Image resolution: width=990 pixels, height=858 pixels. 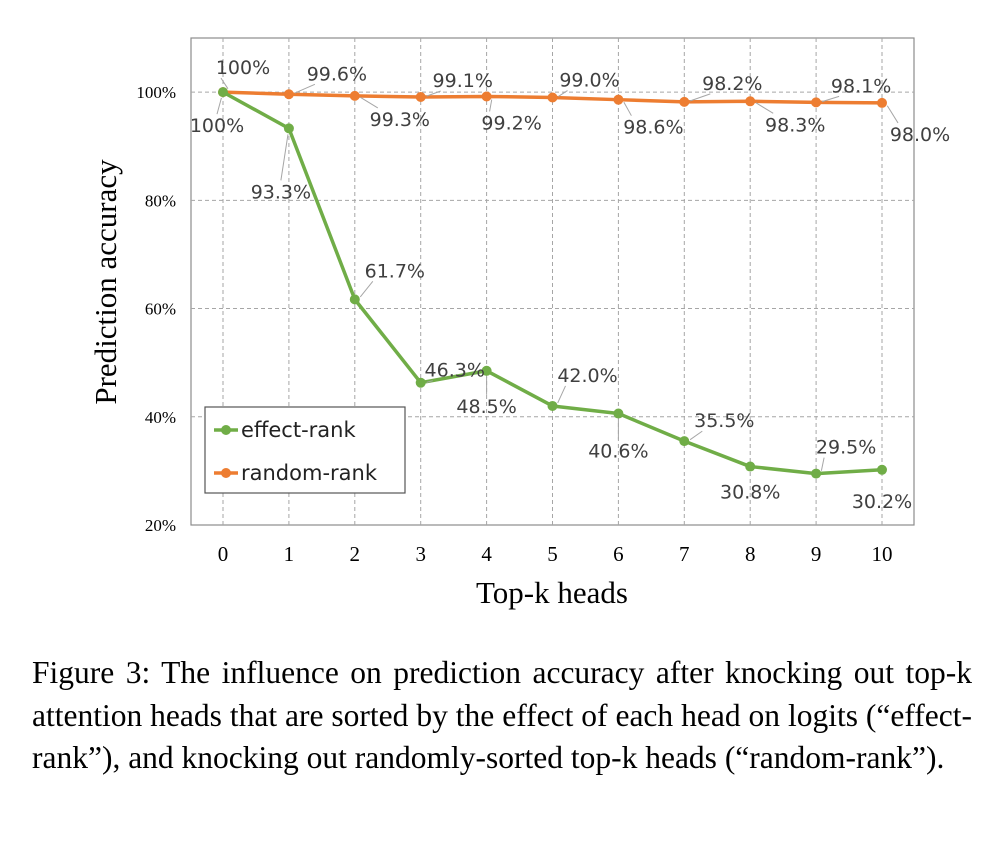 I want to click on y-axis-title: Prediction accuracy, so click(x=105, y=282).